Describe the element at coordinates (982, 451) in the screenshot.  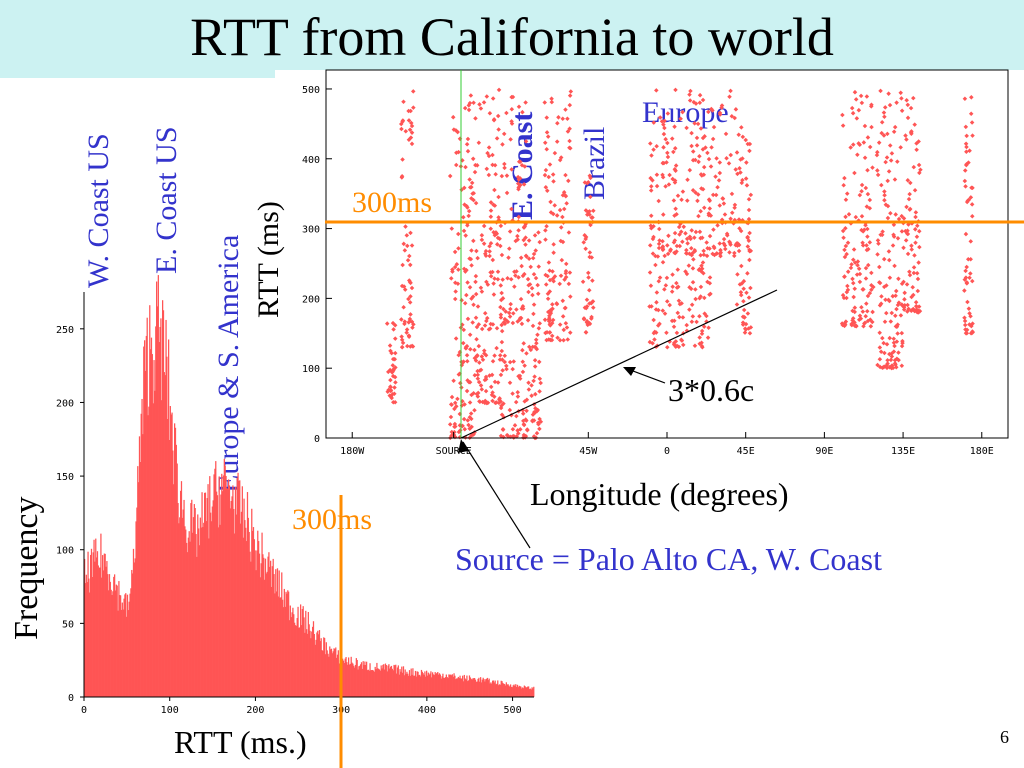
I see `scatter-x-tick-label: 180E` at that location.